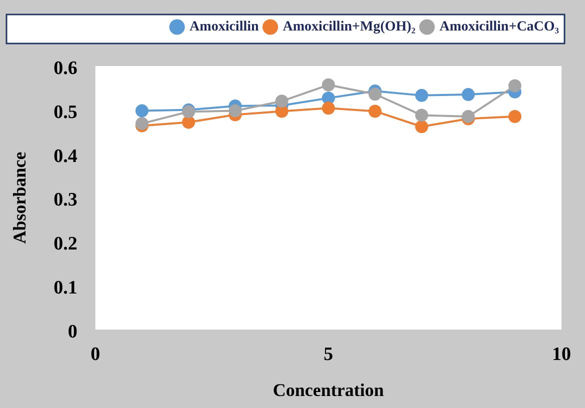 This screenshot has height=408, width=585. Describe the element at coordinates (19, 198) in the screenshot. I see `y-axis-title: Absorbance` at that location.